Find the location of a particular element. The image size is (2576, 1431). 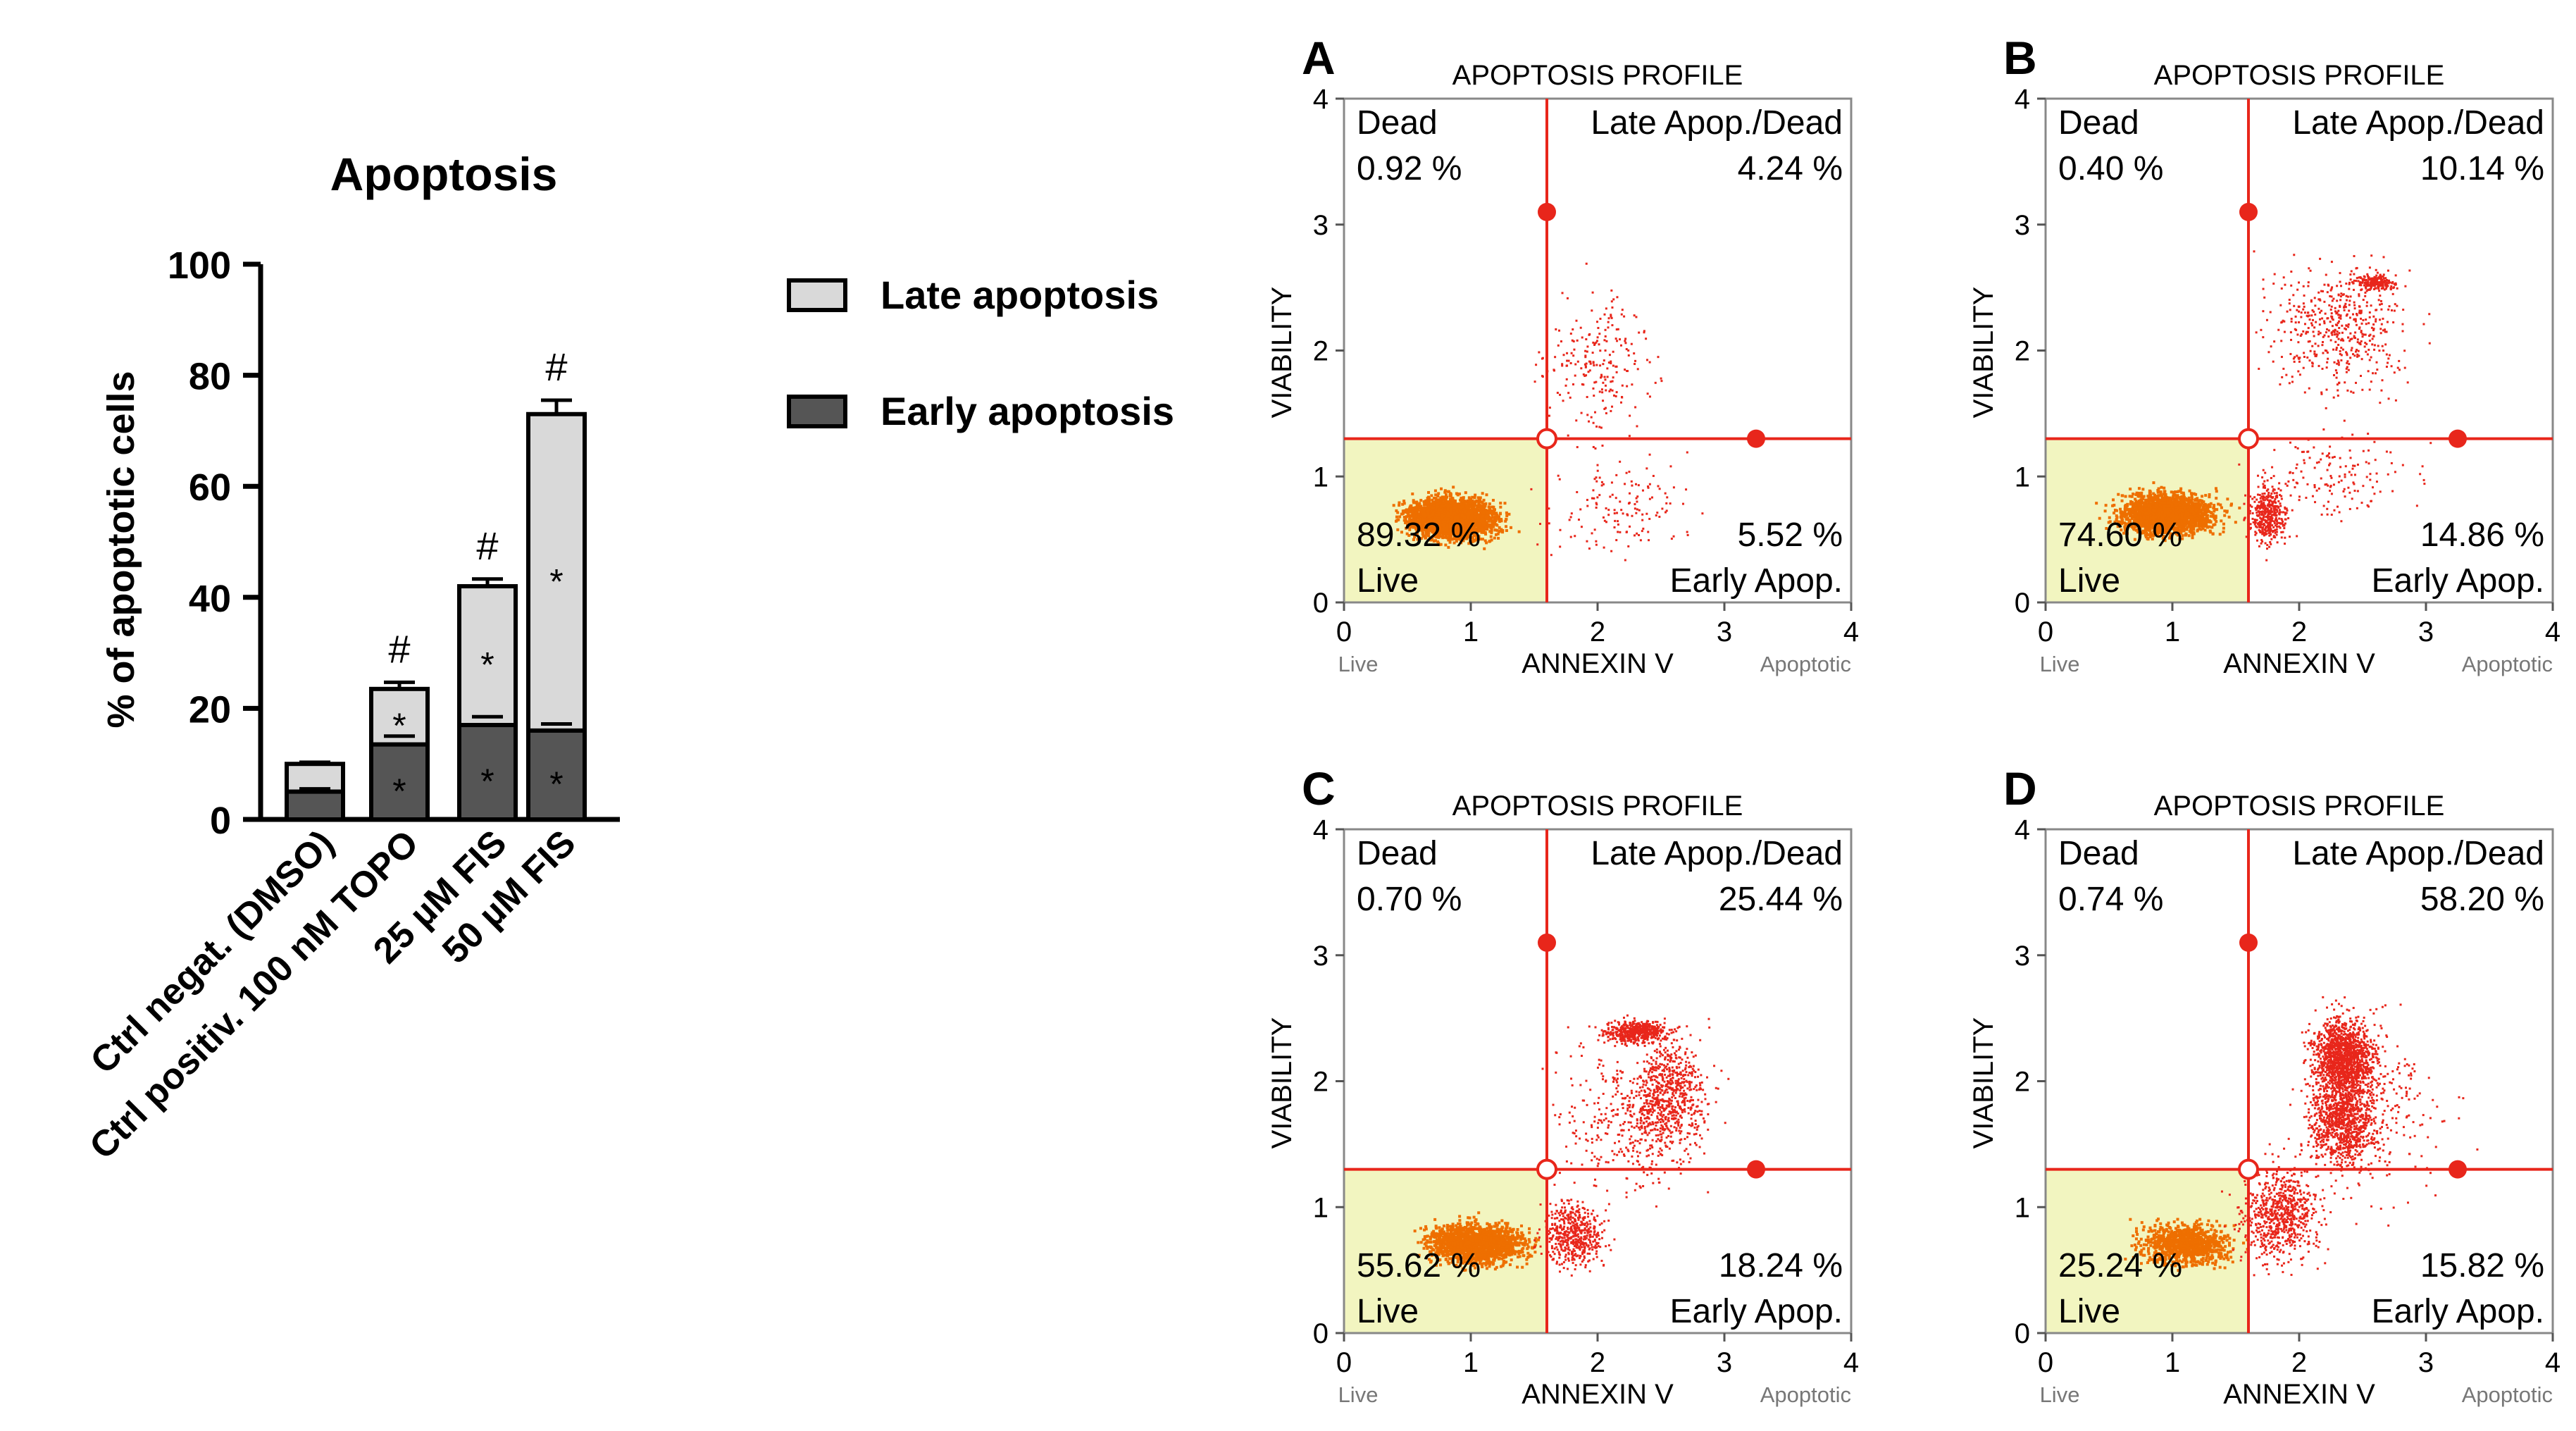

y-tick-label: 60 is located at coordinates (210, 487).